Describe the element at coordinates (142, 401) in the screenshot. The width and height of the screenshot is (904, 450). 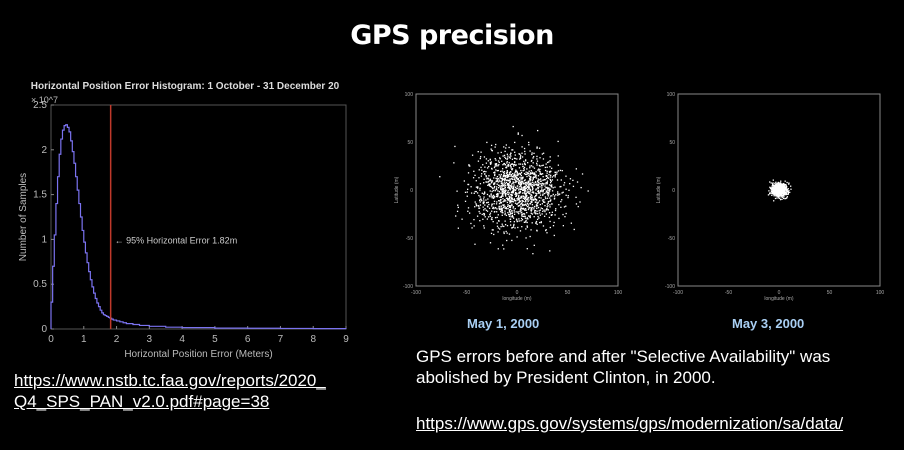
I see `faa-report-link-line2: Q4_SPS_PAN_v2.0.pdf#page=38` at that location.